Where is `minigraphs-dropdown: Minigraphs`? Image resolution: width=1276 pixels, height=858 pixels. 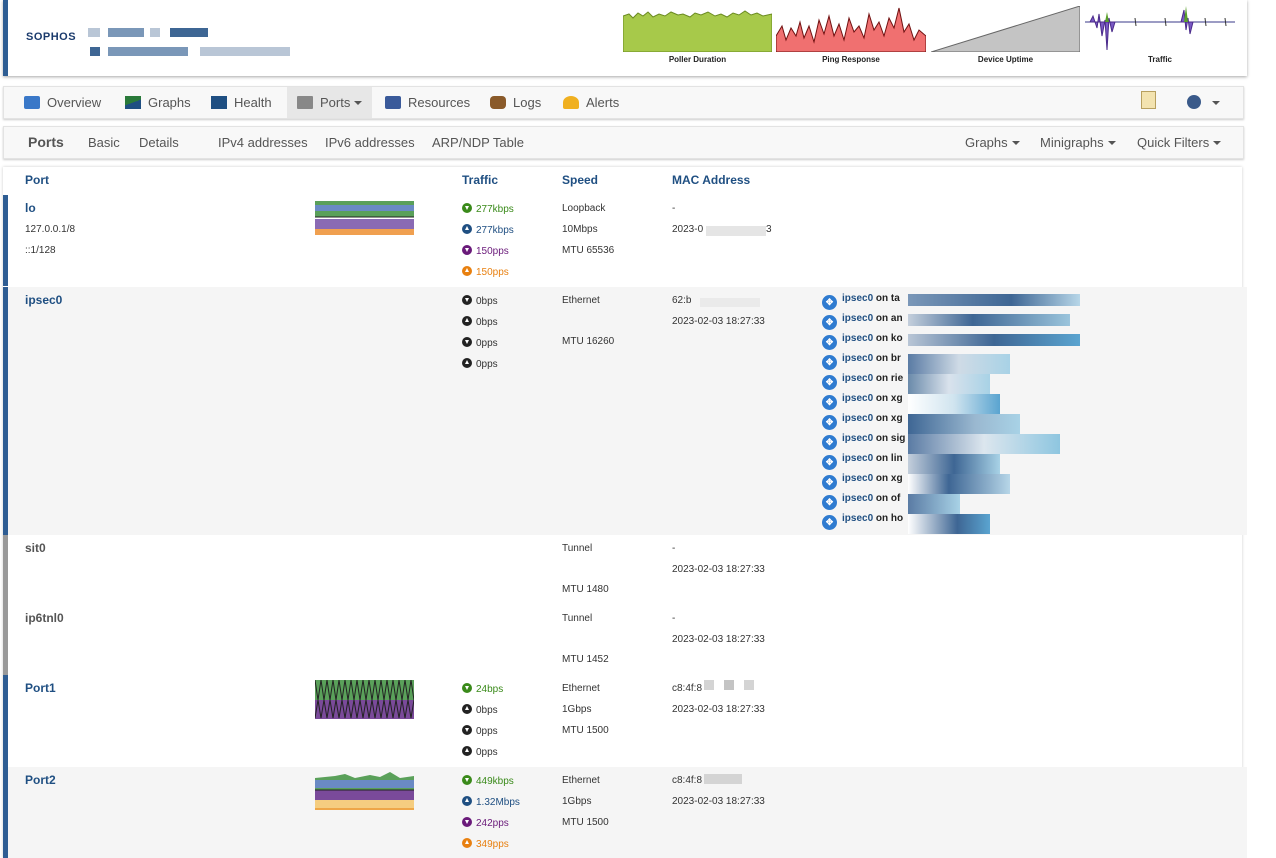
minigraphs-dropdown: Minigraphs is located at coordinates (1078, 142).